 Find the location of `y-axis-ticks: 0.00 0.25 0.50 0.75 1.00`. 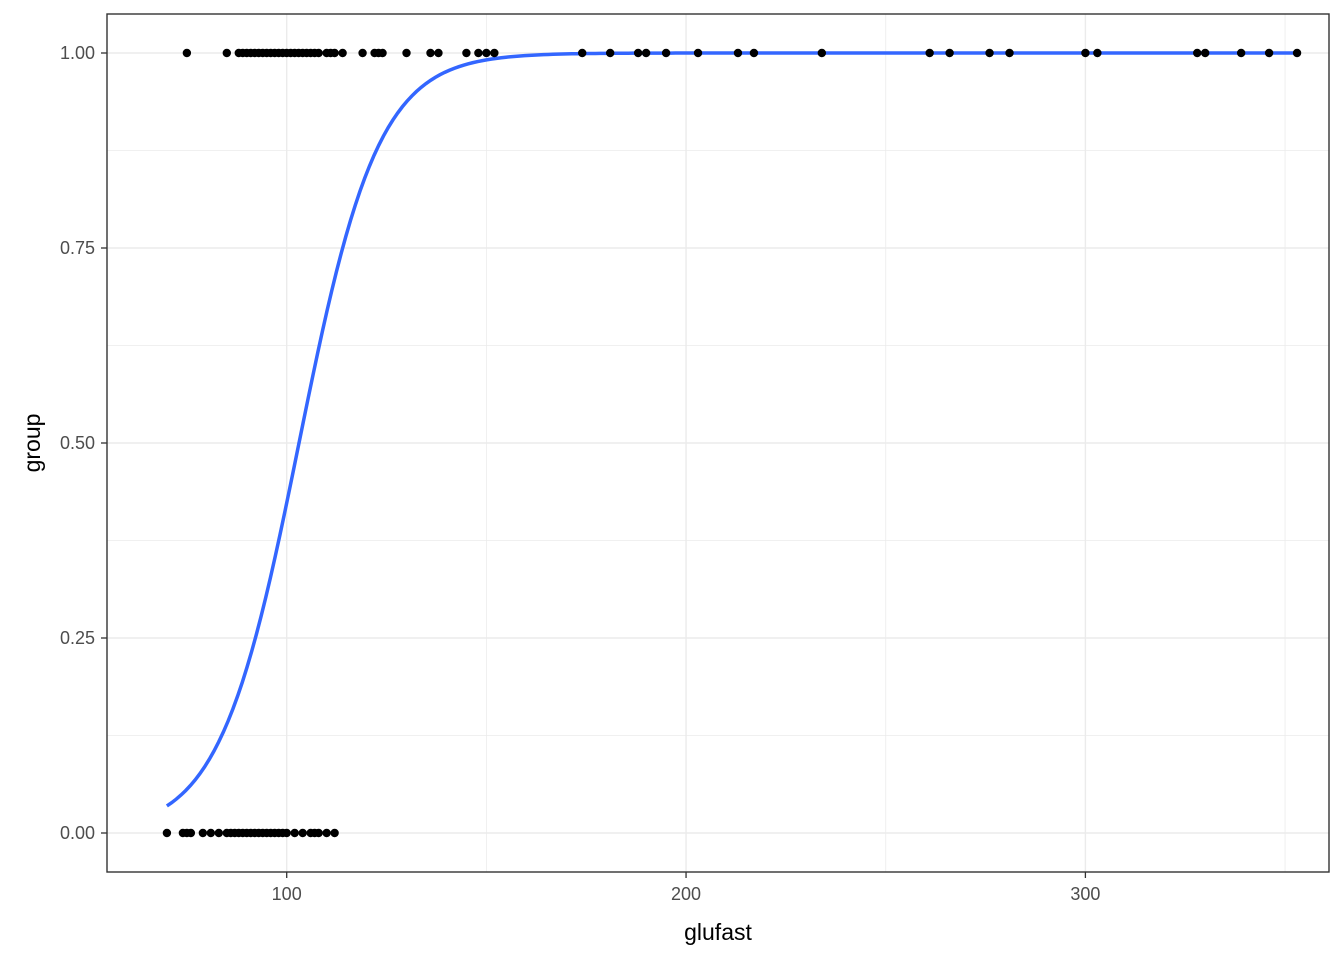

y-axis-ticks: 0.00 0.25 0.50 0.75 1.00 is located at coordinates (83, 443).